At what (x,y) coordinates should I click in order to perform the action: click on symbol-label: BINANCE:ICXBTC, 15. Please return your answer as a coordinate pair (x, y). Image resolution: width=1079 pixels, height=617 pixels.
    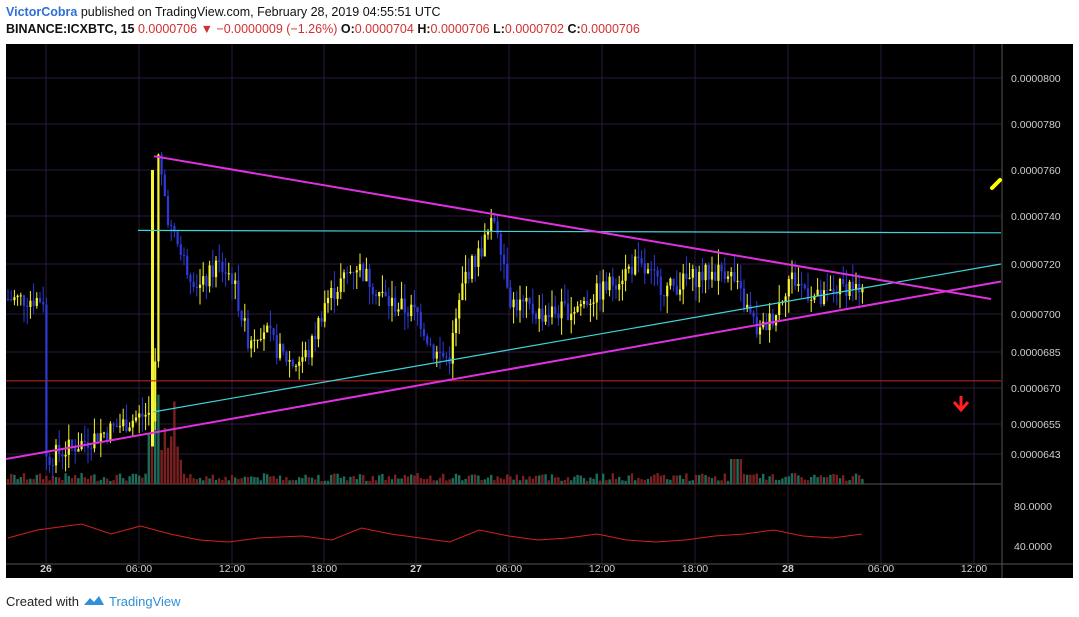
    Looking at the image, I should click on (70, 29).